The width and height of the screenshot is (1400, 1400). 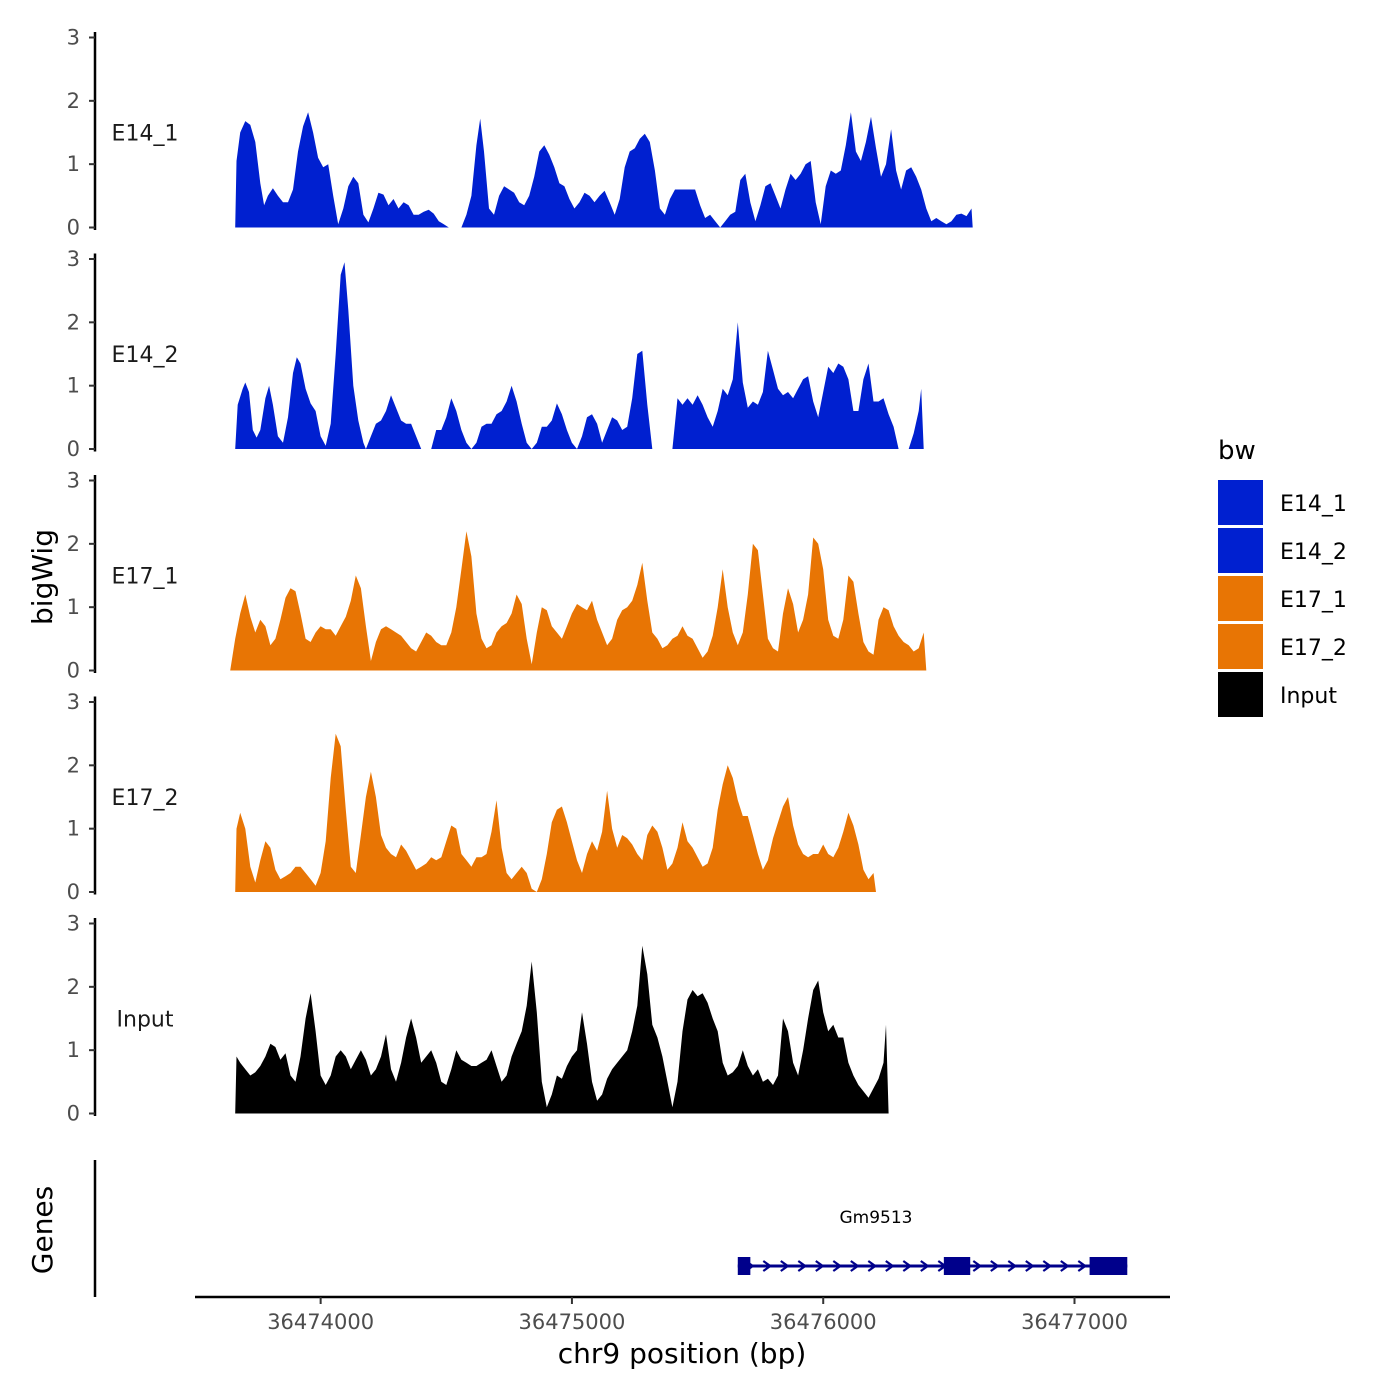 What do you see at coordinates (1313, 552) in the screenshot?
I see `legend-label: E14_2` at bounding box center [1313, 552].